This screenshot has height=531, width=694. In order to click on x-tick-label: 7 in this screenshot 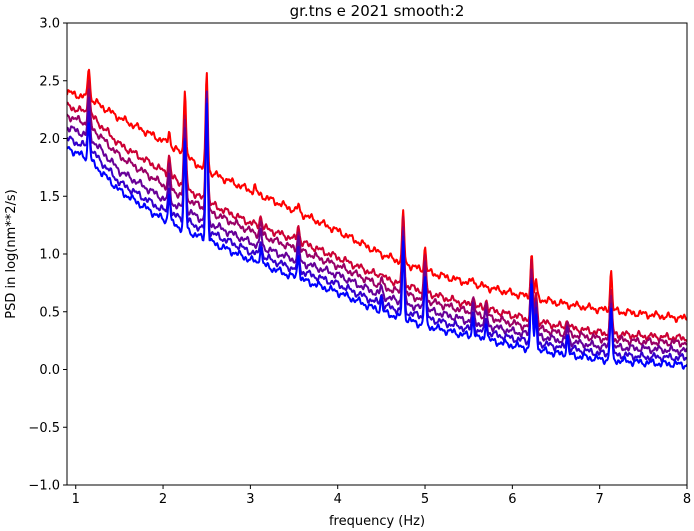, I will do `click(600, 499)`.